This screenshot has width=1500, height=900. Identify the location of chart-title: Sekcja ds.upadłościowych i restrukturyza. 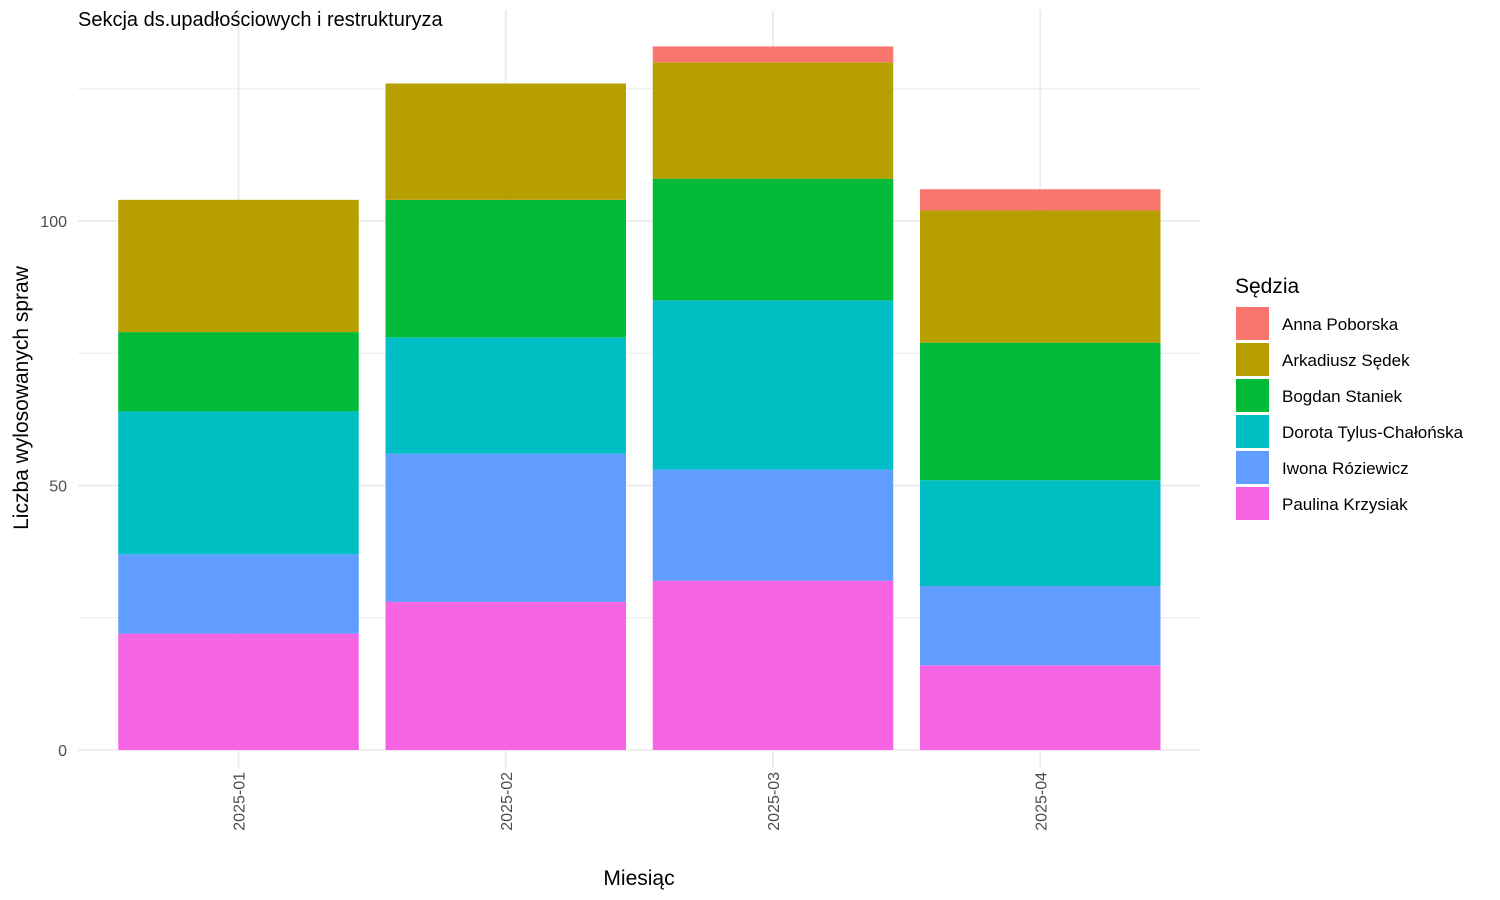
(260, 20).